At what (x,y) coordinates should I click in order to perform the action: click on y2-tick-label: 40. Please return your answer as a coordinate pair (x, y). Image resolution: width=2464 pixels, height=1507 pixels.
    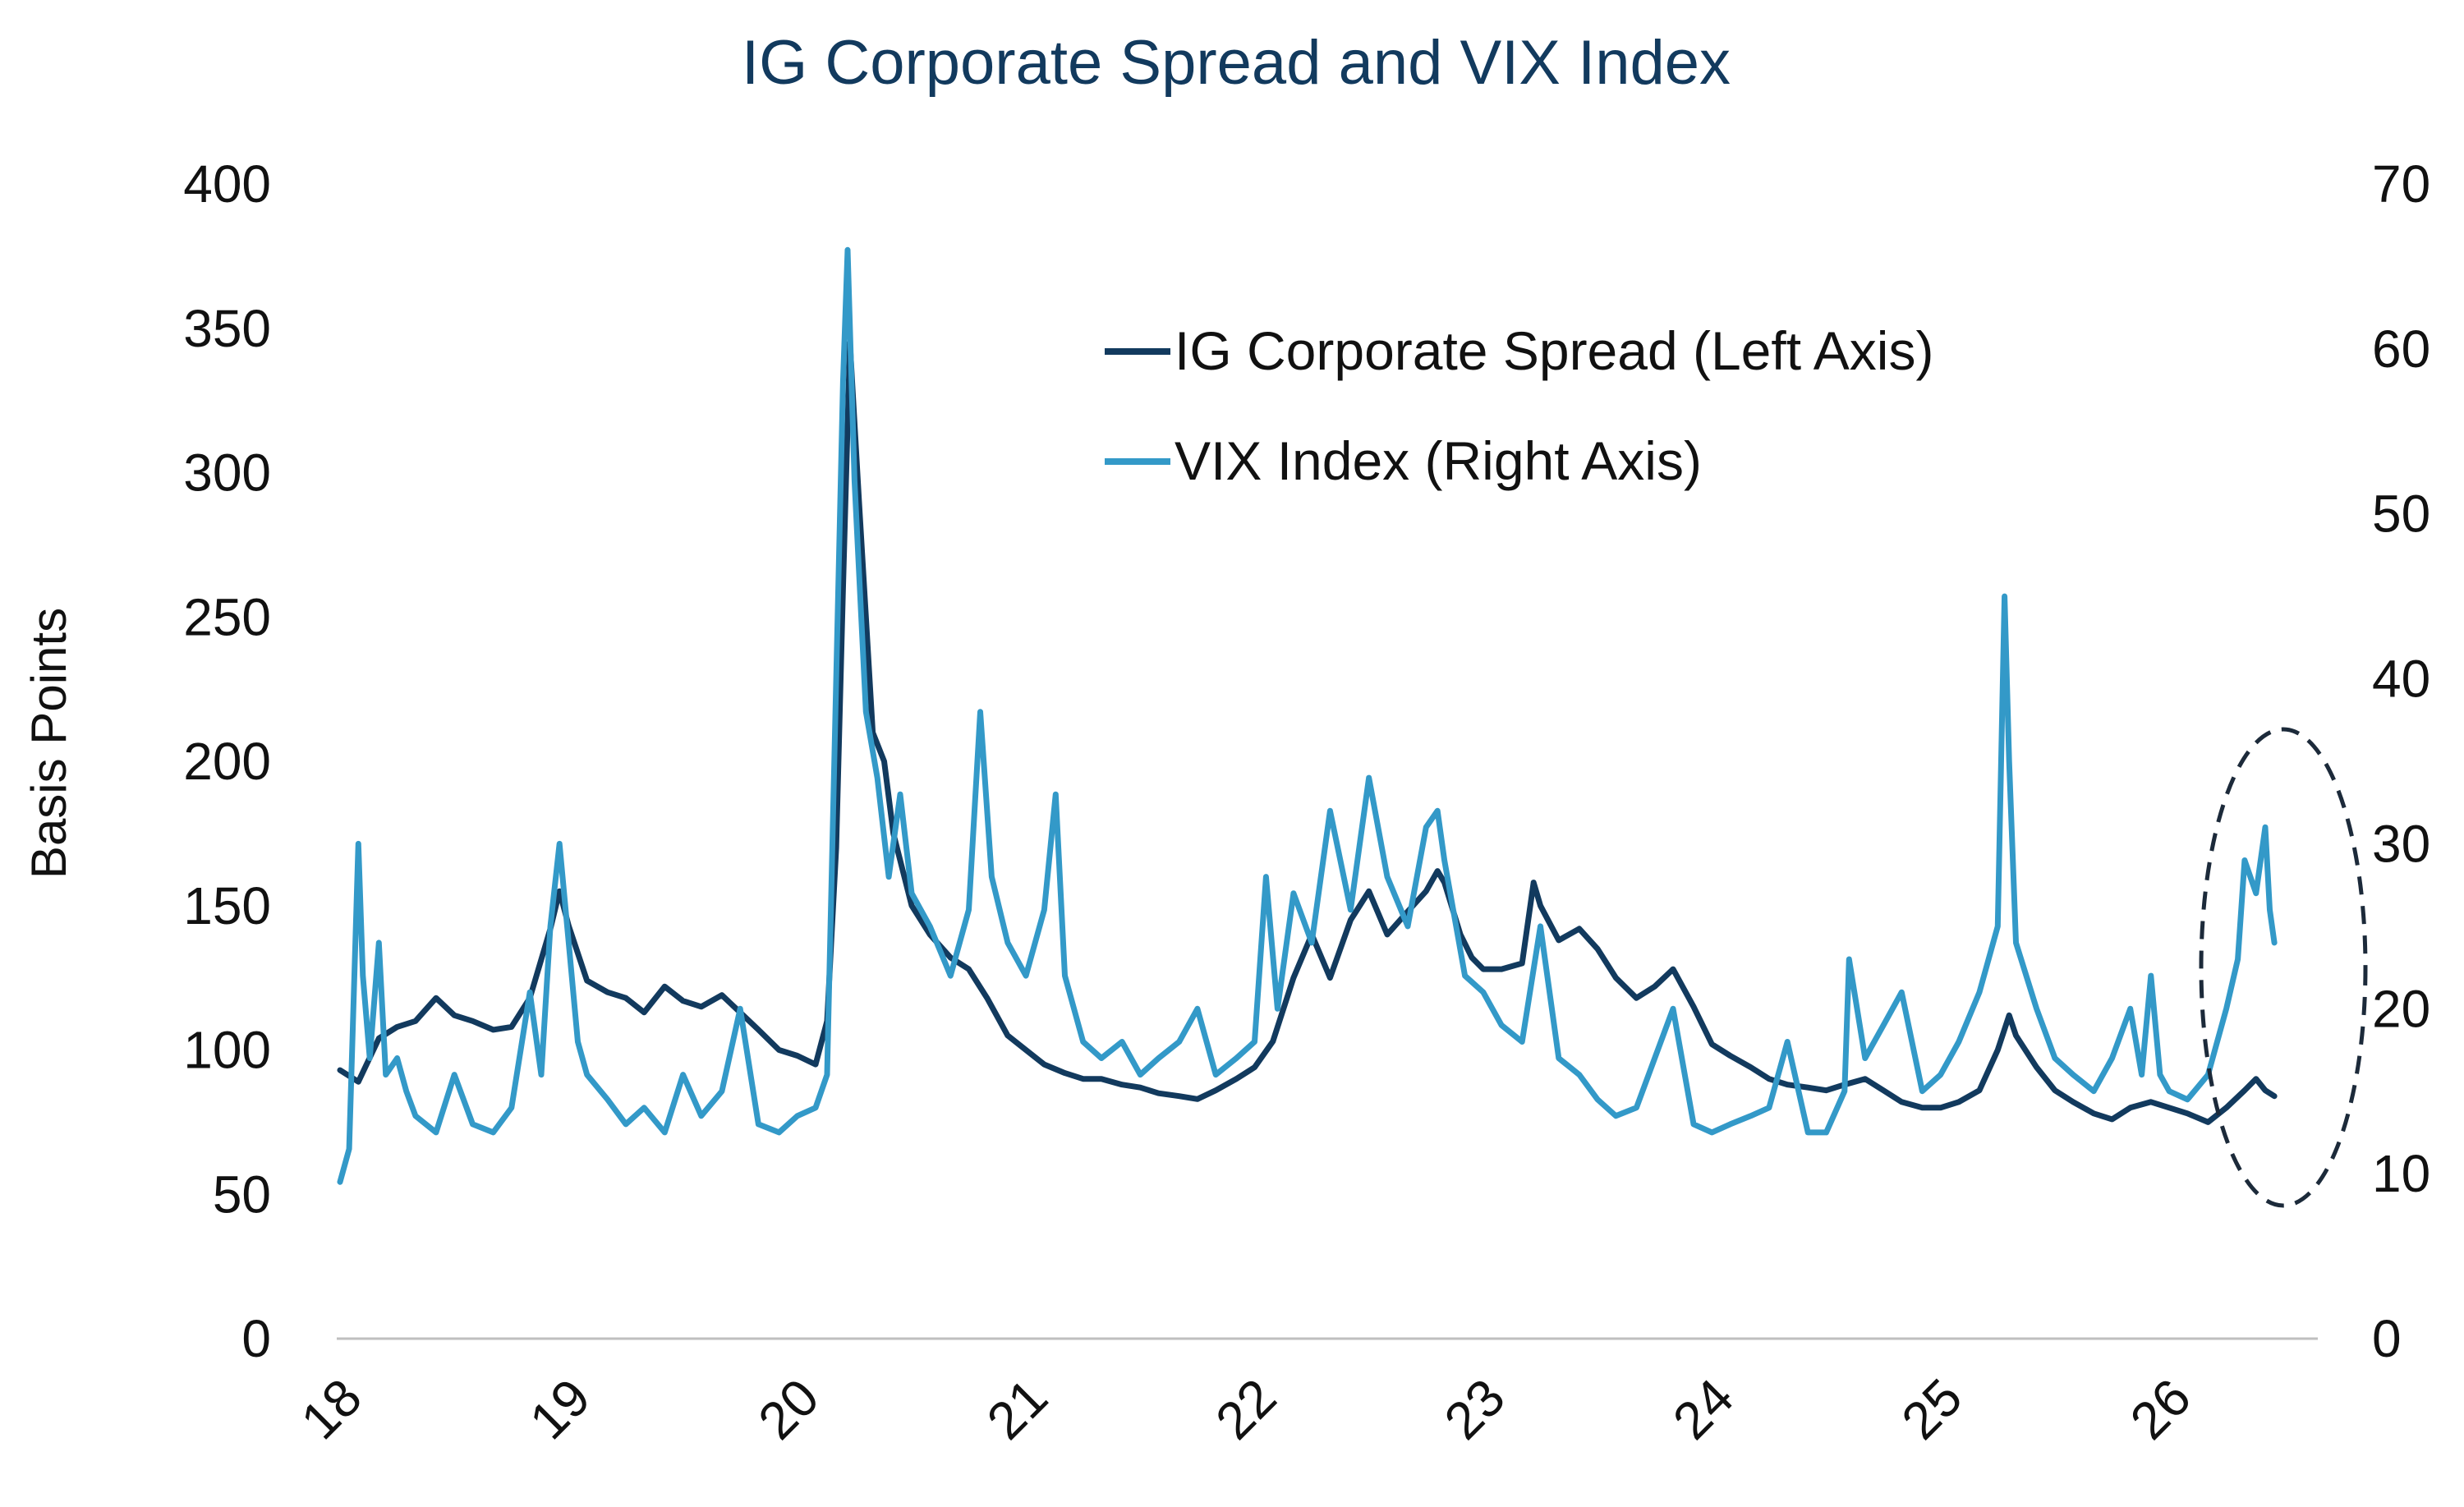
    Looking at the image, I should click on (2401, 679).